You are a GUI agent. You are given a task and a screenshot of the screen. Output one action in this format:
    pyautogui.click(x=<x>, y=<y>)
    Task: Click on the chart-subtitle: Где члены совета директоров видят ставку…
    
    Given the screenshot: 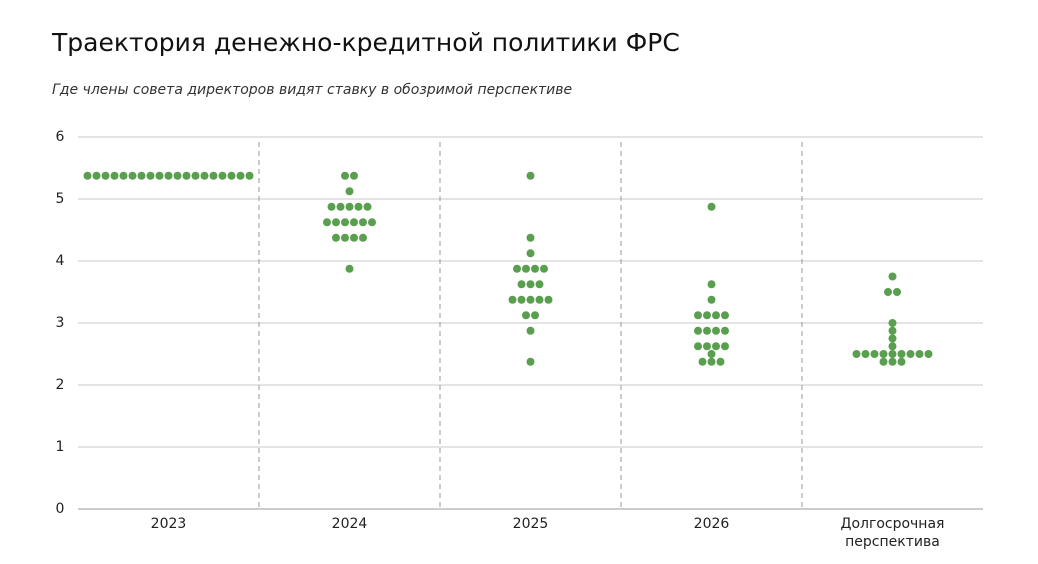 What is the action you would take?
    pyautogui.click(x=312, y=90)
    